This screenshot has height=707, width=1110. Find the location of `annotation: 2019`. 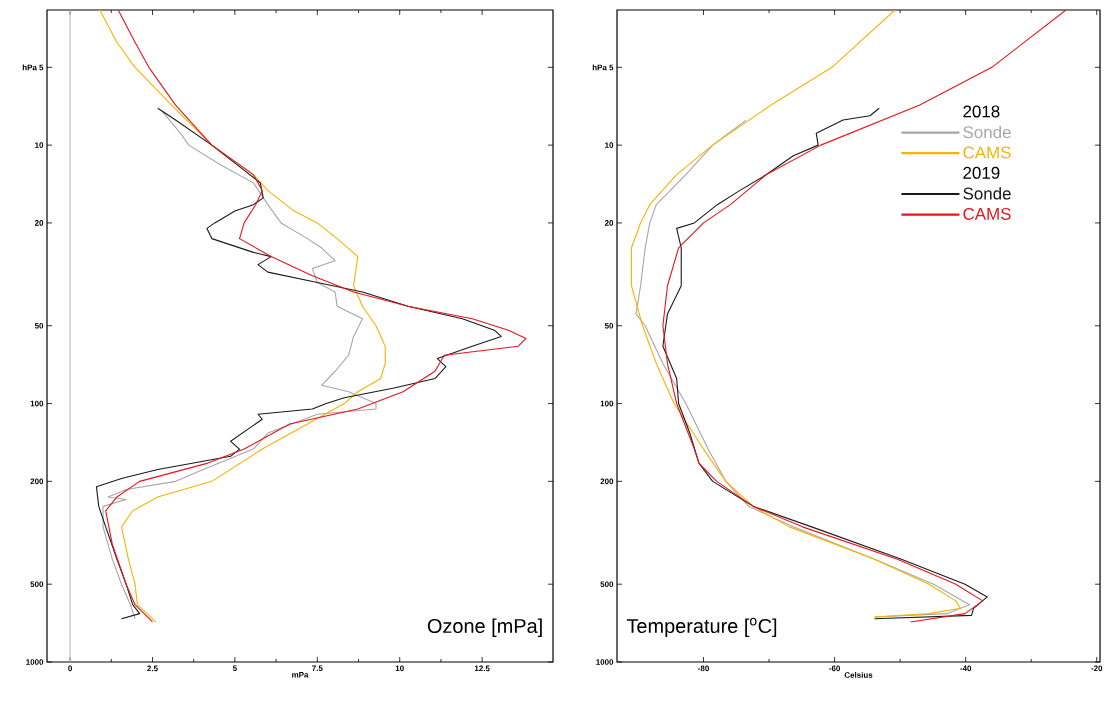

annotation: 2019 is located at coordinates (981, 172).